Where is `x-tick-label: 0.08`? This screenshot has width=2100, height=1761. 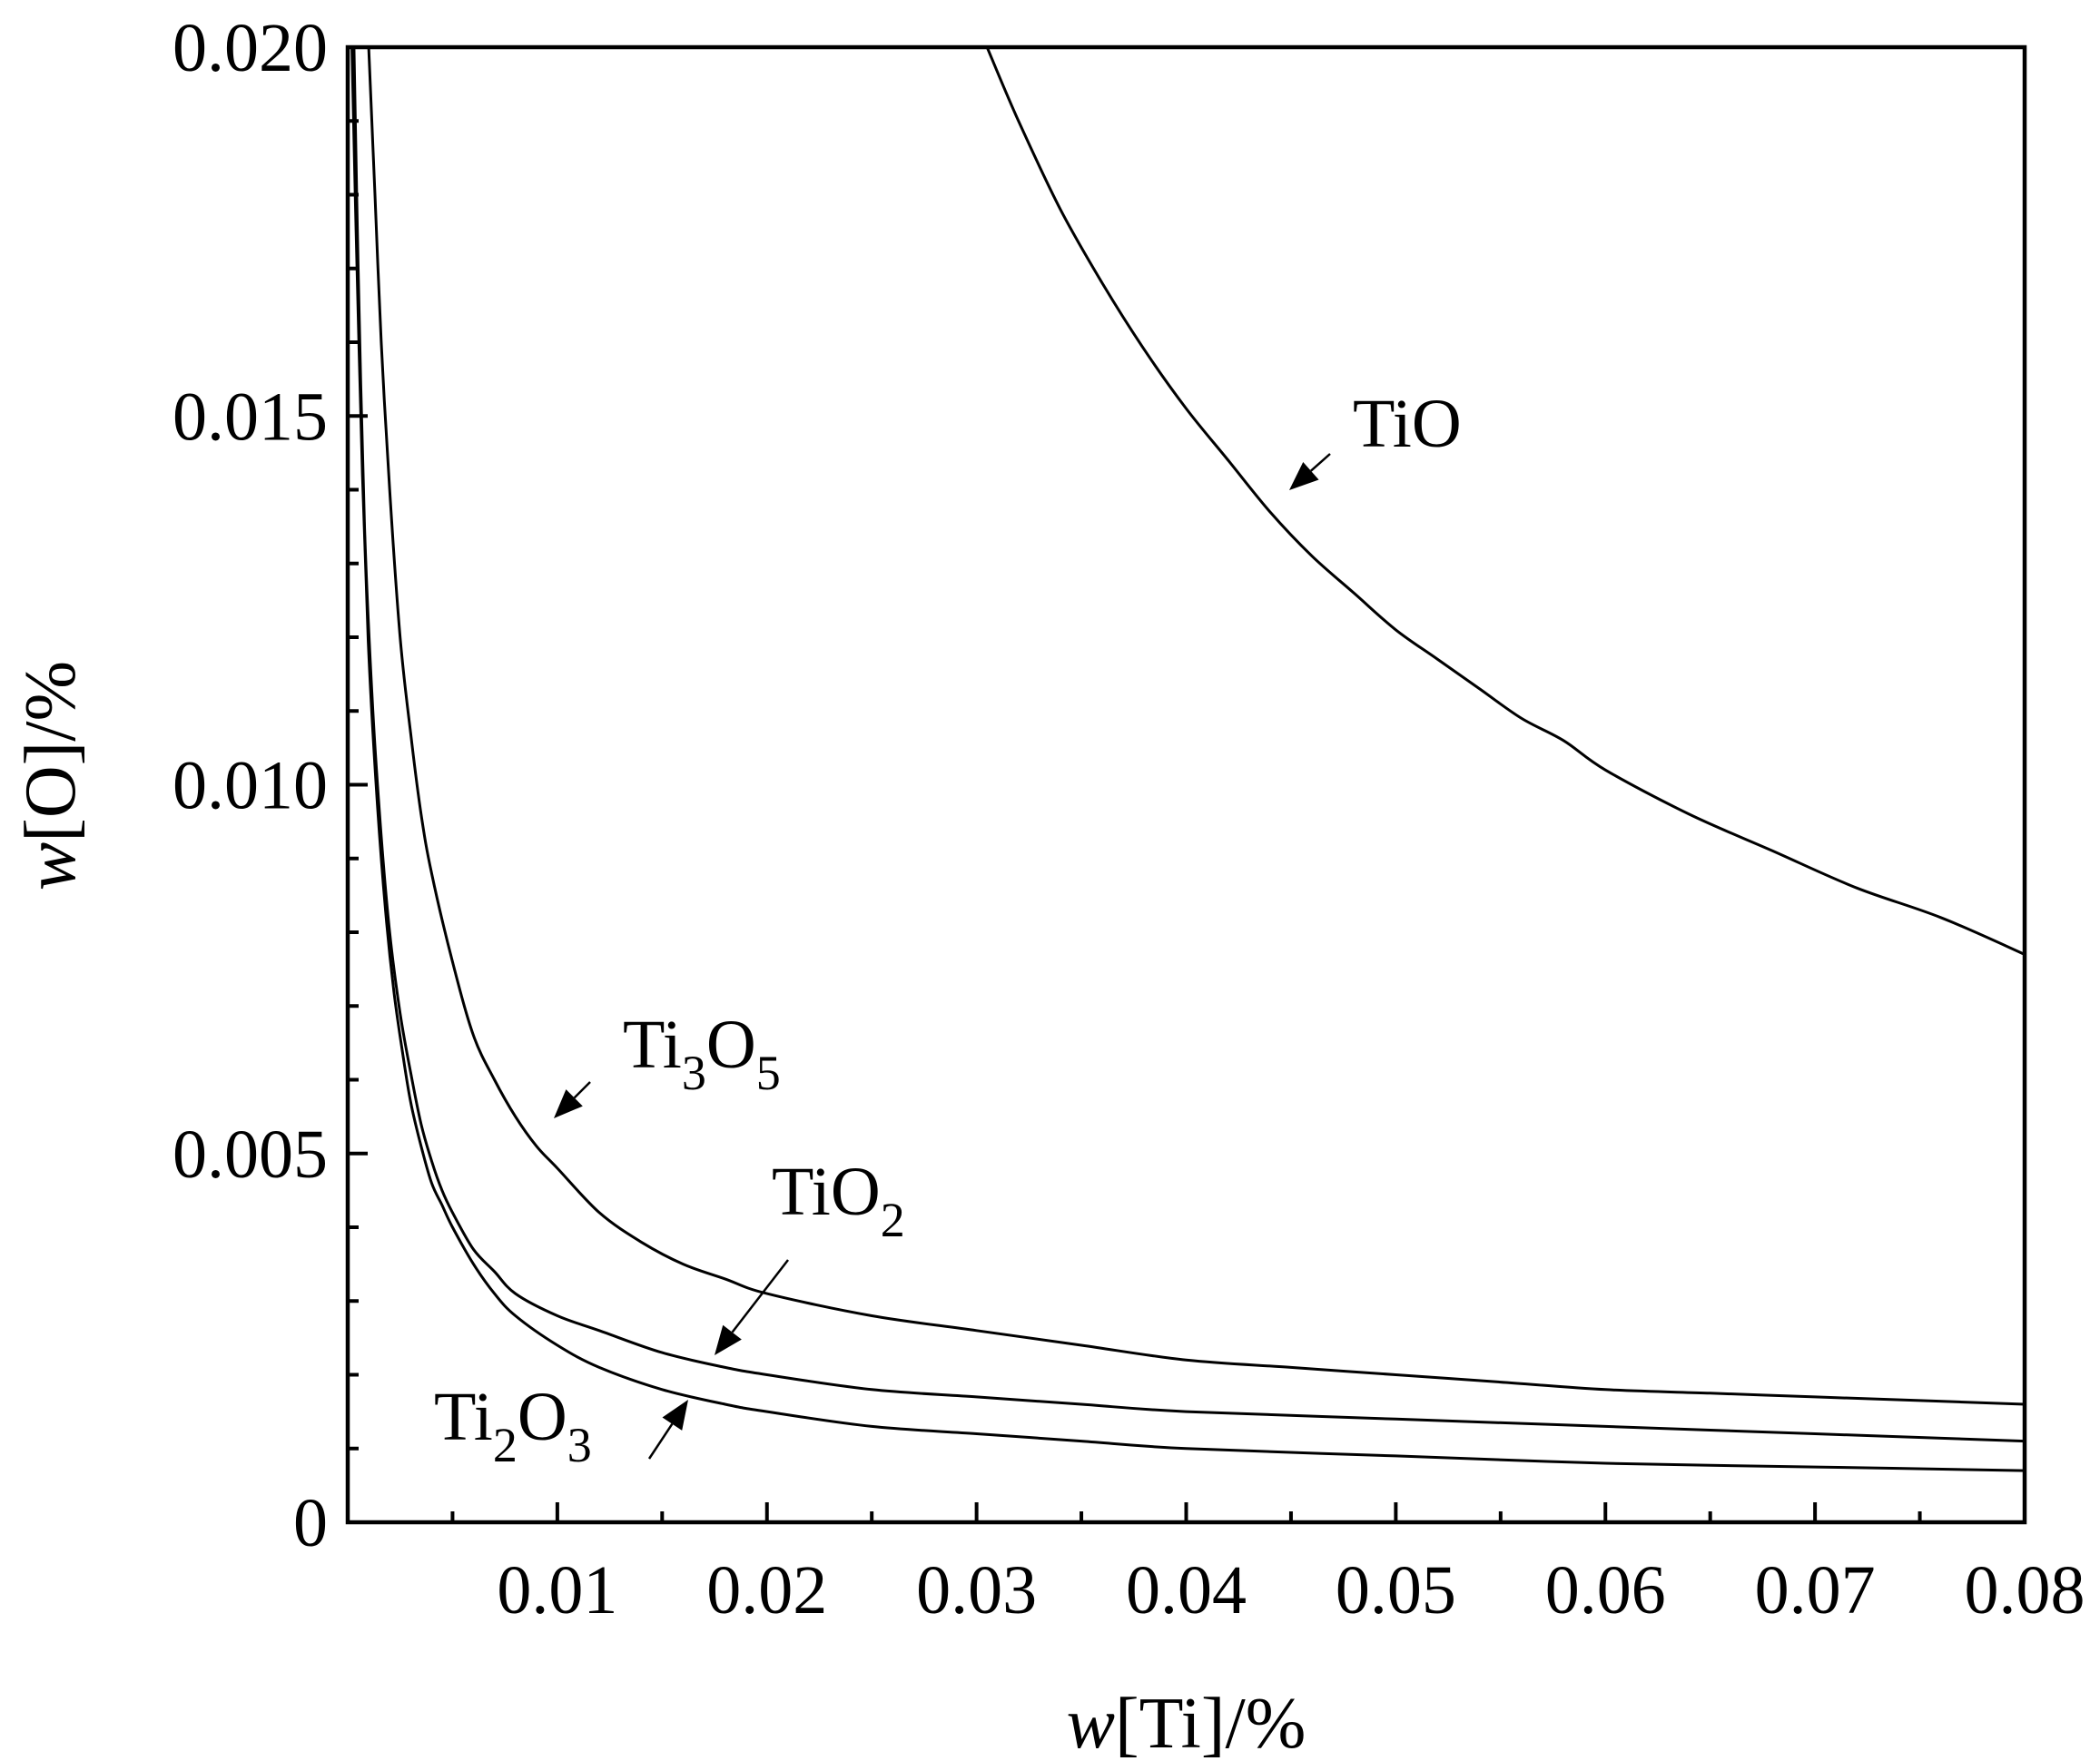
x-tick-label: 0.08 is located at coordinates (2025, 1590).